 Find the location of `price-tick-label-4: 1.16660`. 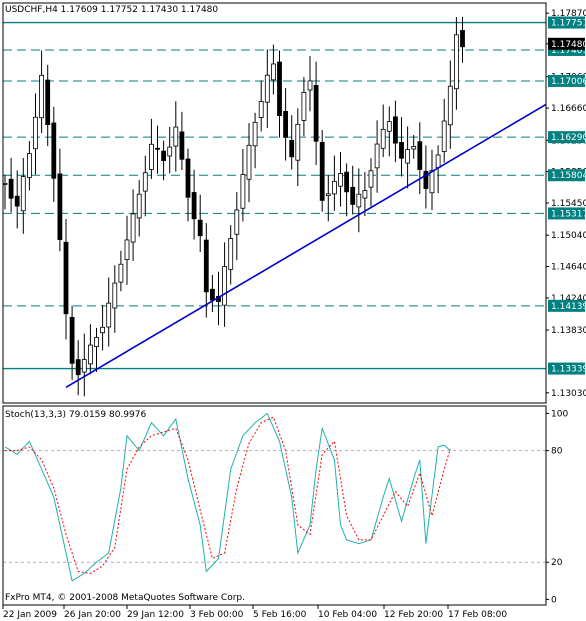

price-tick-label-4: 1.16660 is located at coordinates (568, 109).